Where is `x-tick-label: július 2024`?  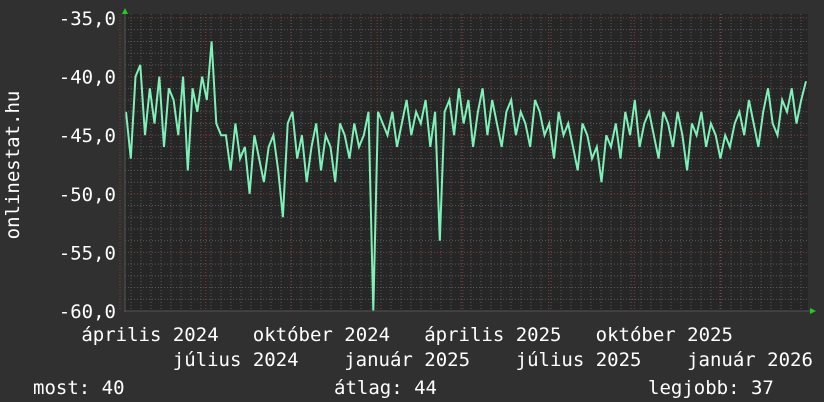
x-tick-label: július 2024 is located at coordinates (236, 360).